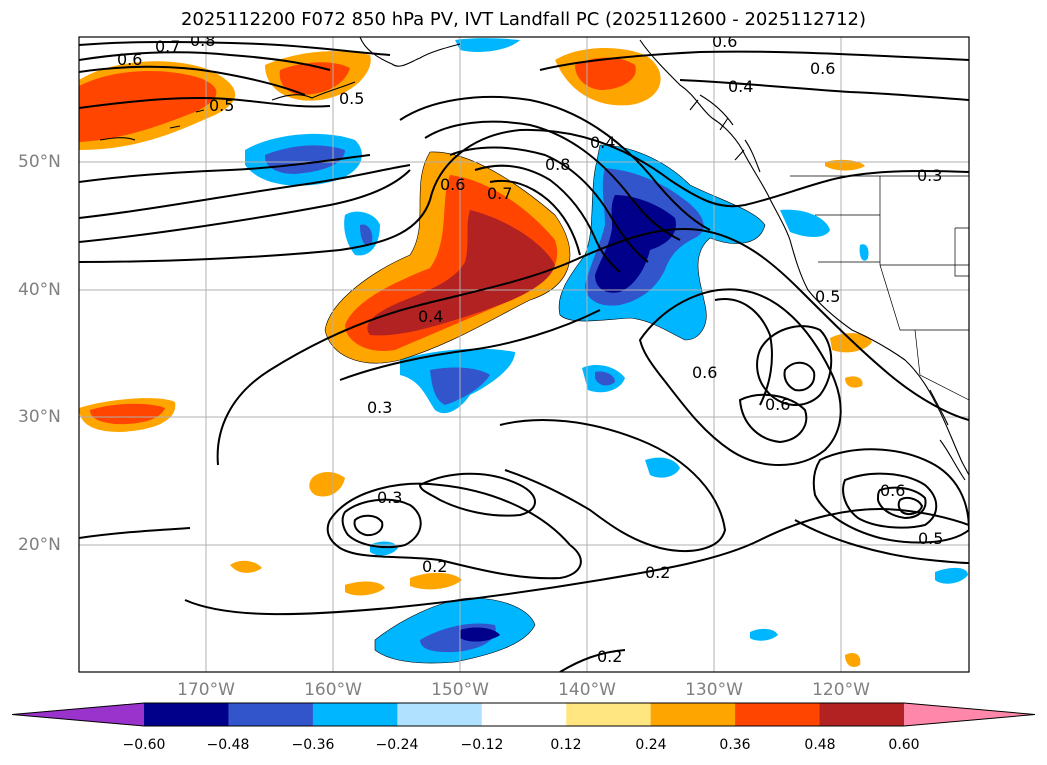 The height and width of the screenshot is (765, 1047). I want to click on lon-tick-label: 160°W, so click(333, 690).